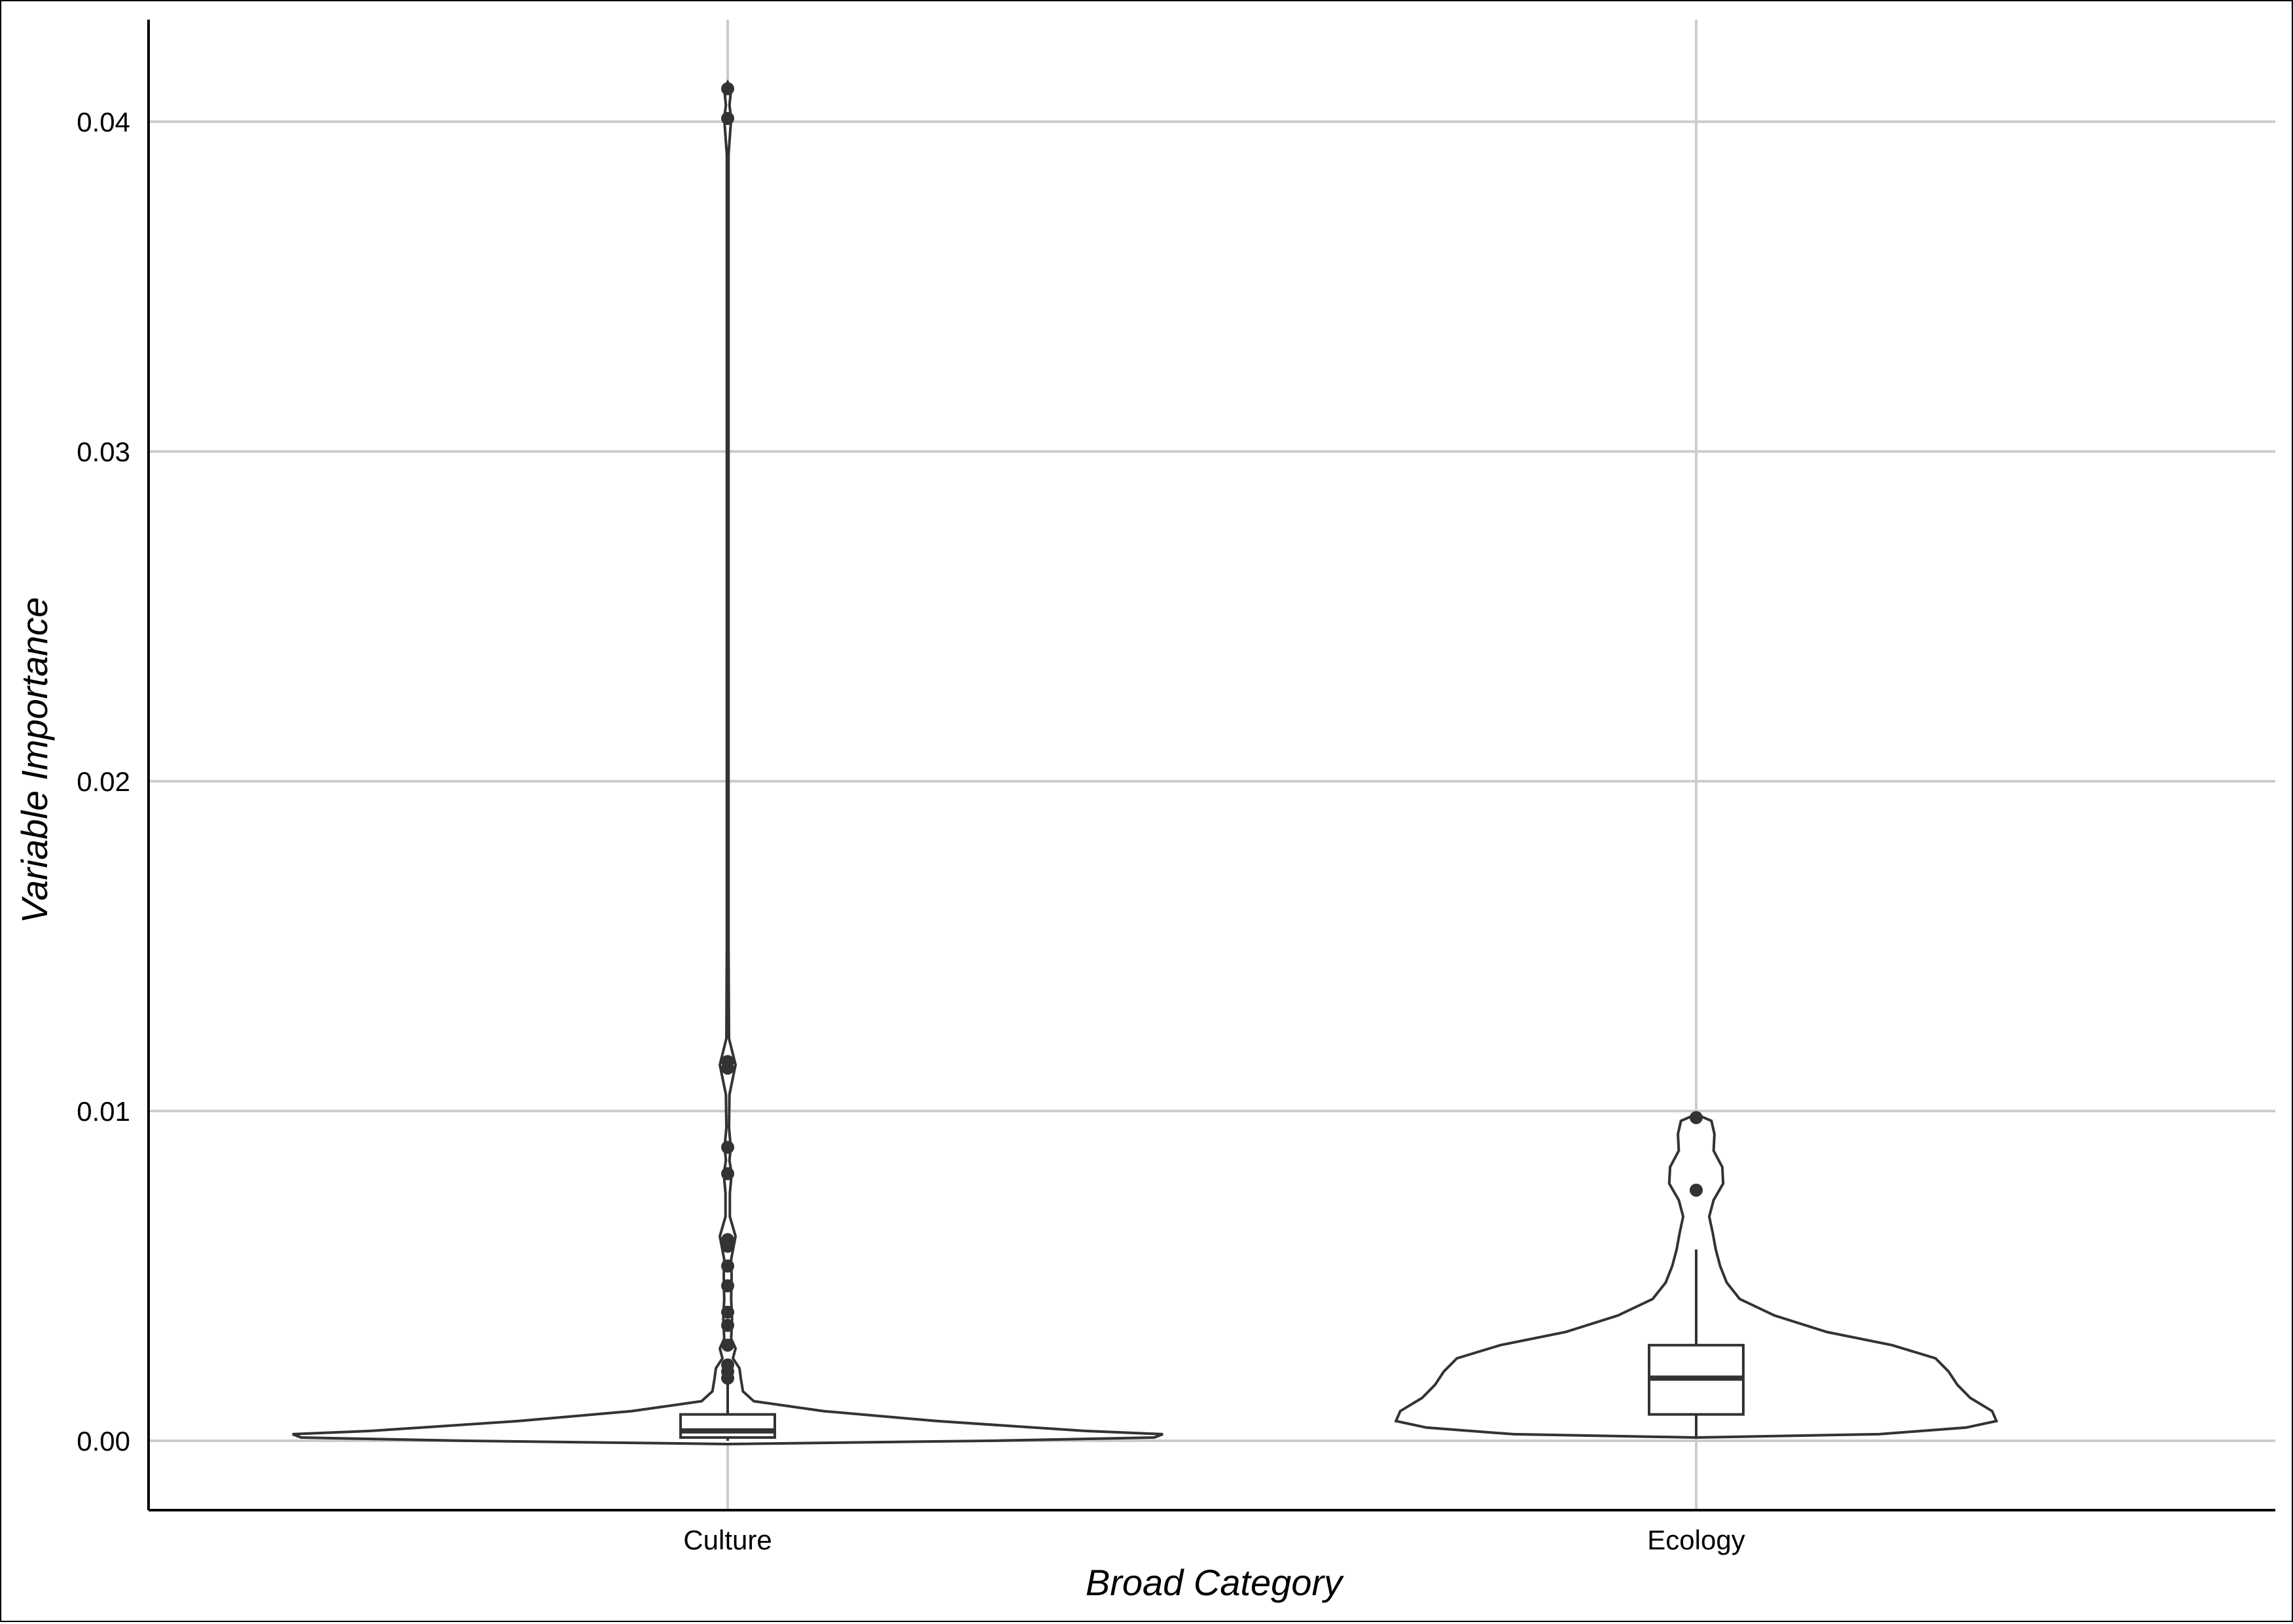 The width and height of the screenshot is (2293, 1624). I want to click on violin-group-ecology, so click(1696, 1275).